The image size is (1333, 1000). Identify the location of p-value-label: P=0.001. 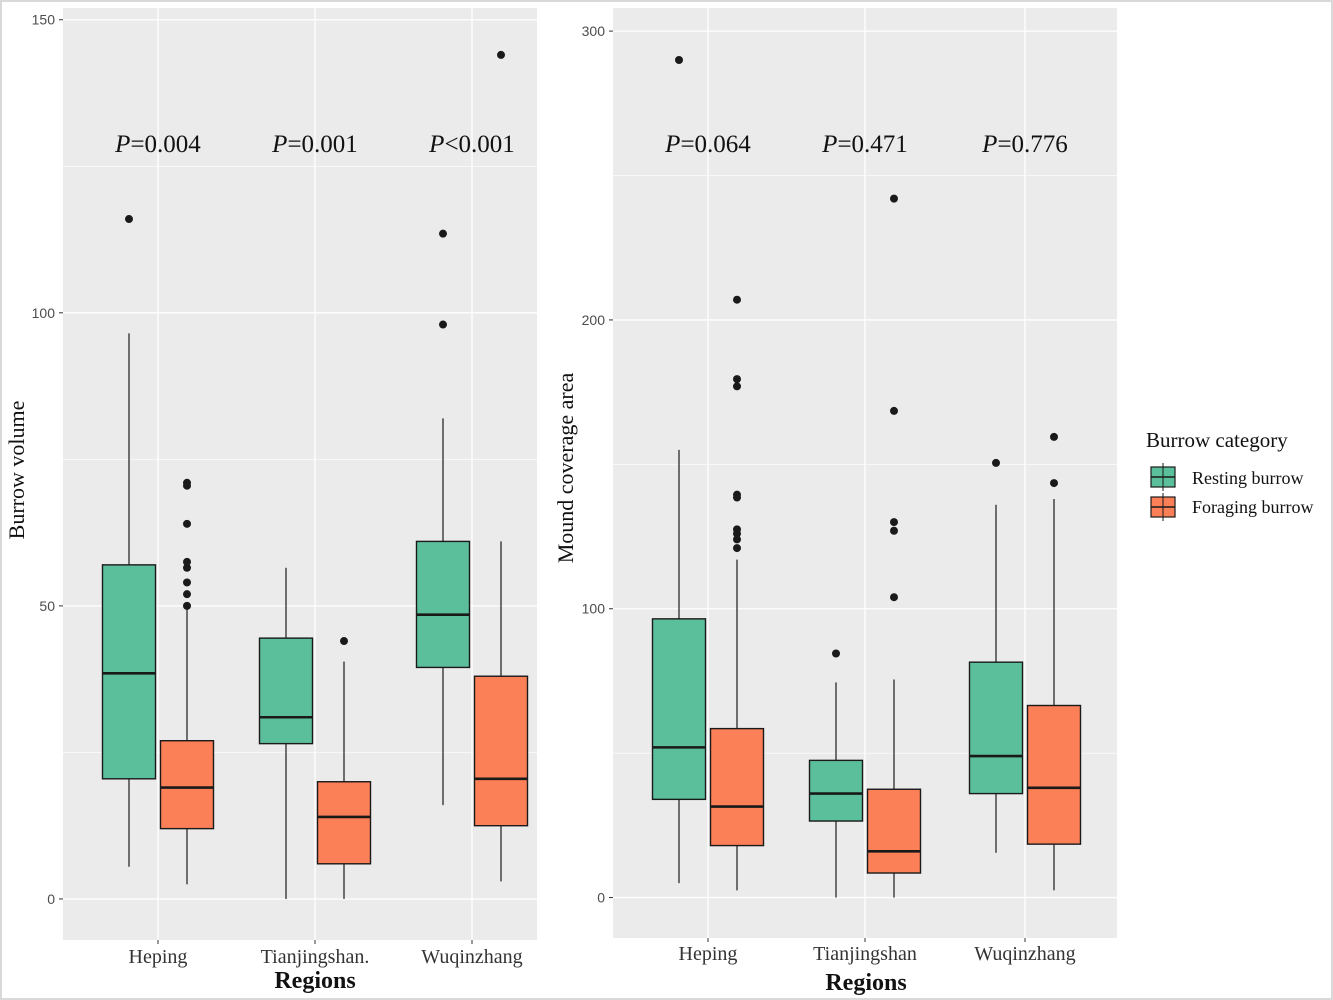
(314, 144).